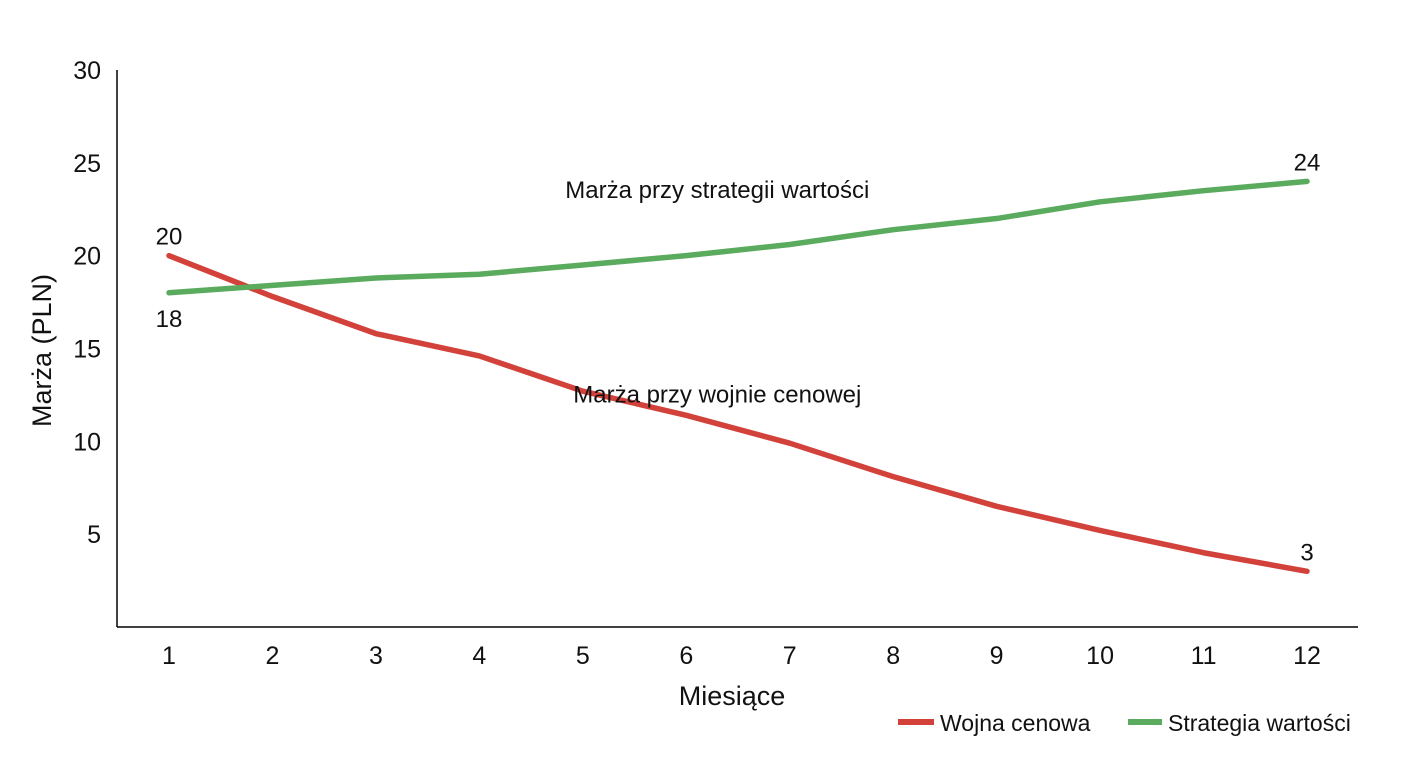 Image resolution: width=1408 pixels, height=768 pixels. Describe the element at coordinates (717, 394) in the screenshot. I see `annotation-wojna: Marża przy wojnie cenowej` at that location.